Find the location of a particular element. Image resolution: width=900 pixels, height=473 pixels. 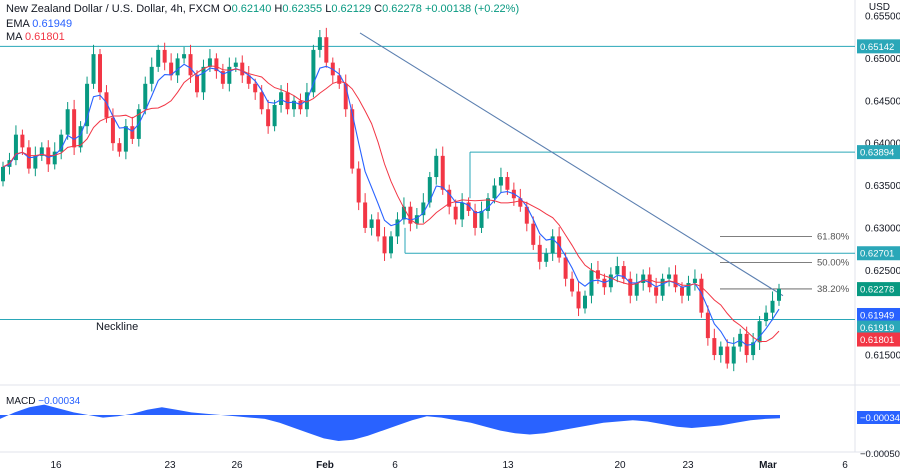

close-value: 0.62278 is located at coordinates (402, 9).